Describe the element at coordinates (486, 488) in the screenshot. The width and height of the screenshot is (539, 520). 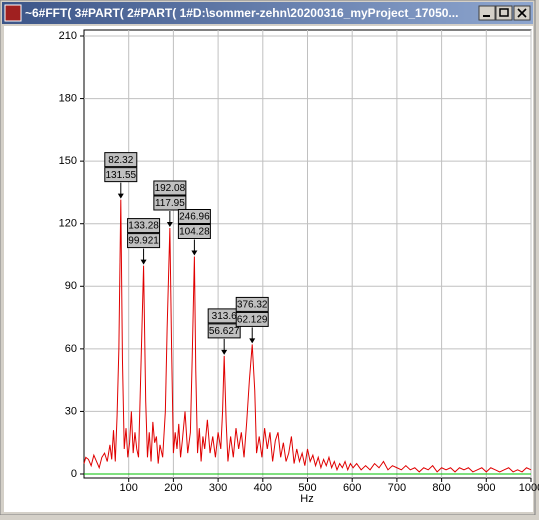
I see `x-tick-label: 900` at that location.